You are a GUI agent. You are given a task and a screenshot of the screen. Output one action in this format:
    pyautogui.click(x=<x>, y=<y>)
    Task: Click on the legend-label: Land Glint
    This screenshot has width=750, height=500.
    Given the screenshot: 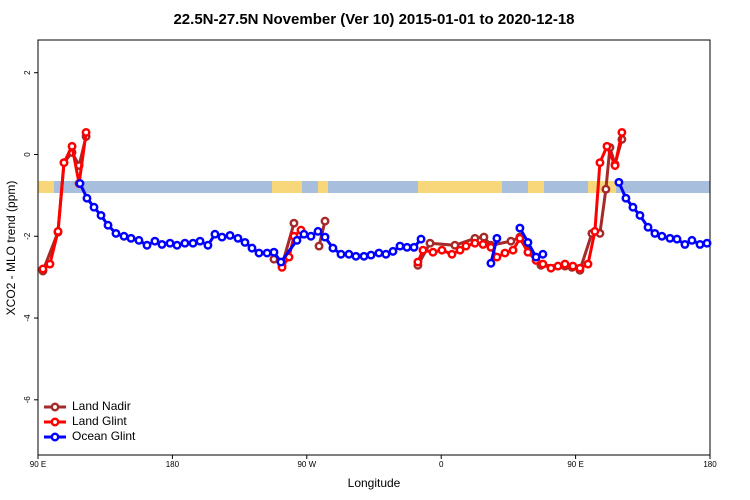 What is the action you would take?
    pyautogui.click(x=99, y=421)
    